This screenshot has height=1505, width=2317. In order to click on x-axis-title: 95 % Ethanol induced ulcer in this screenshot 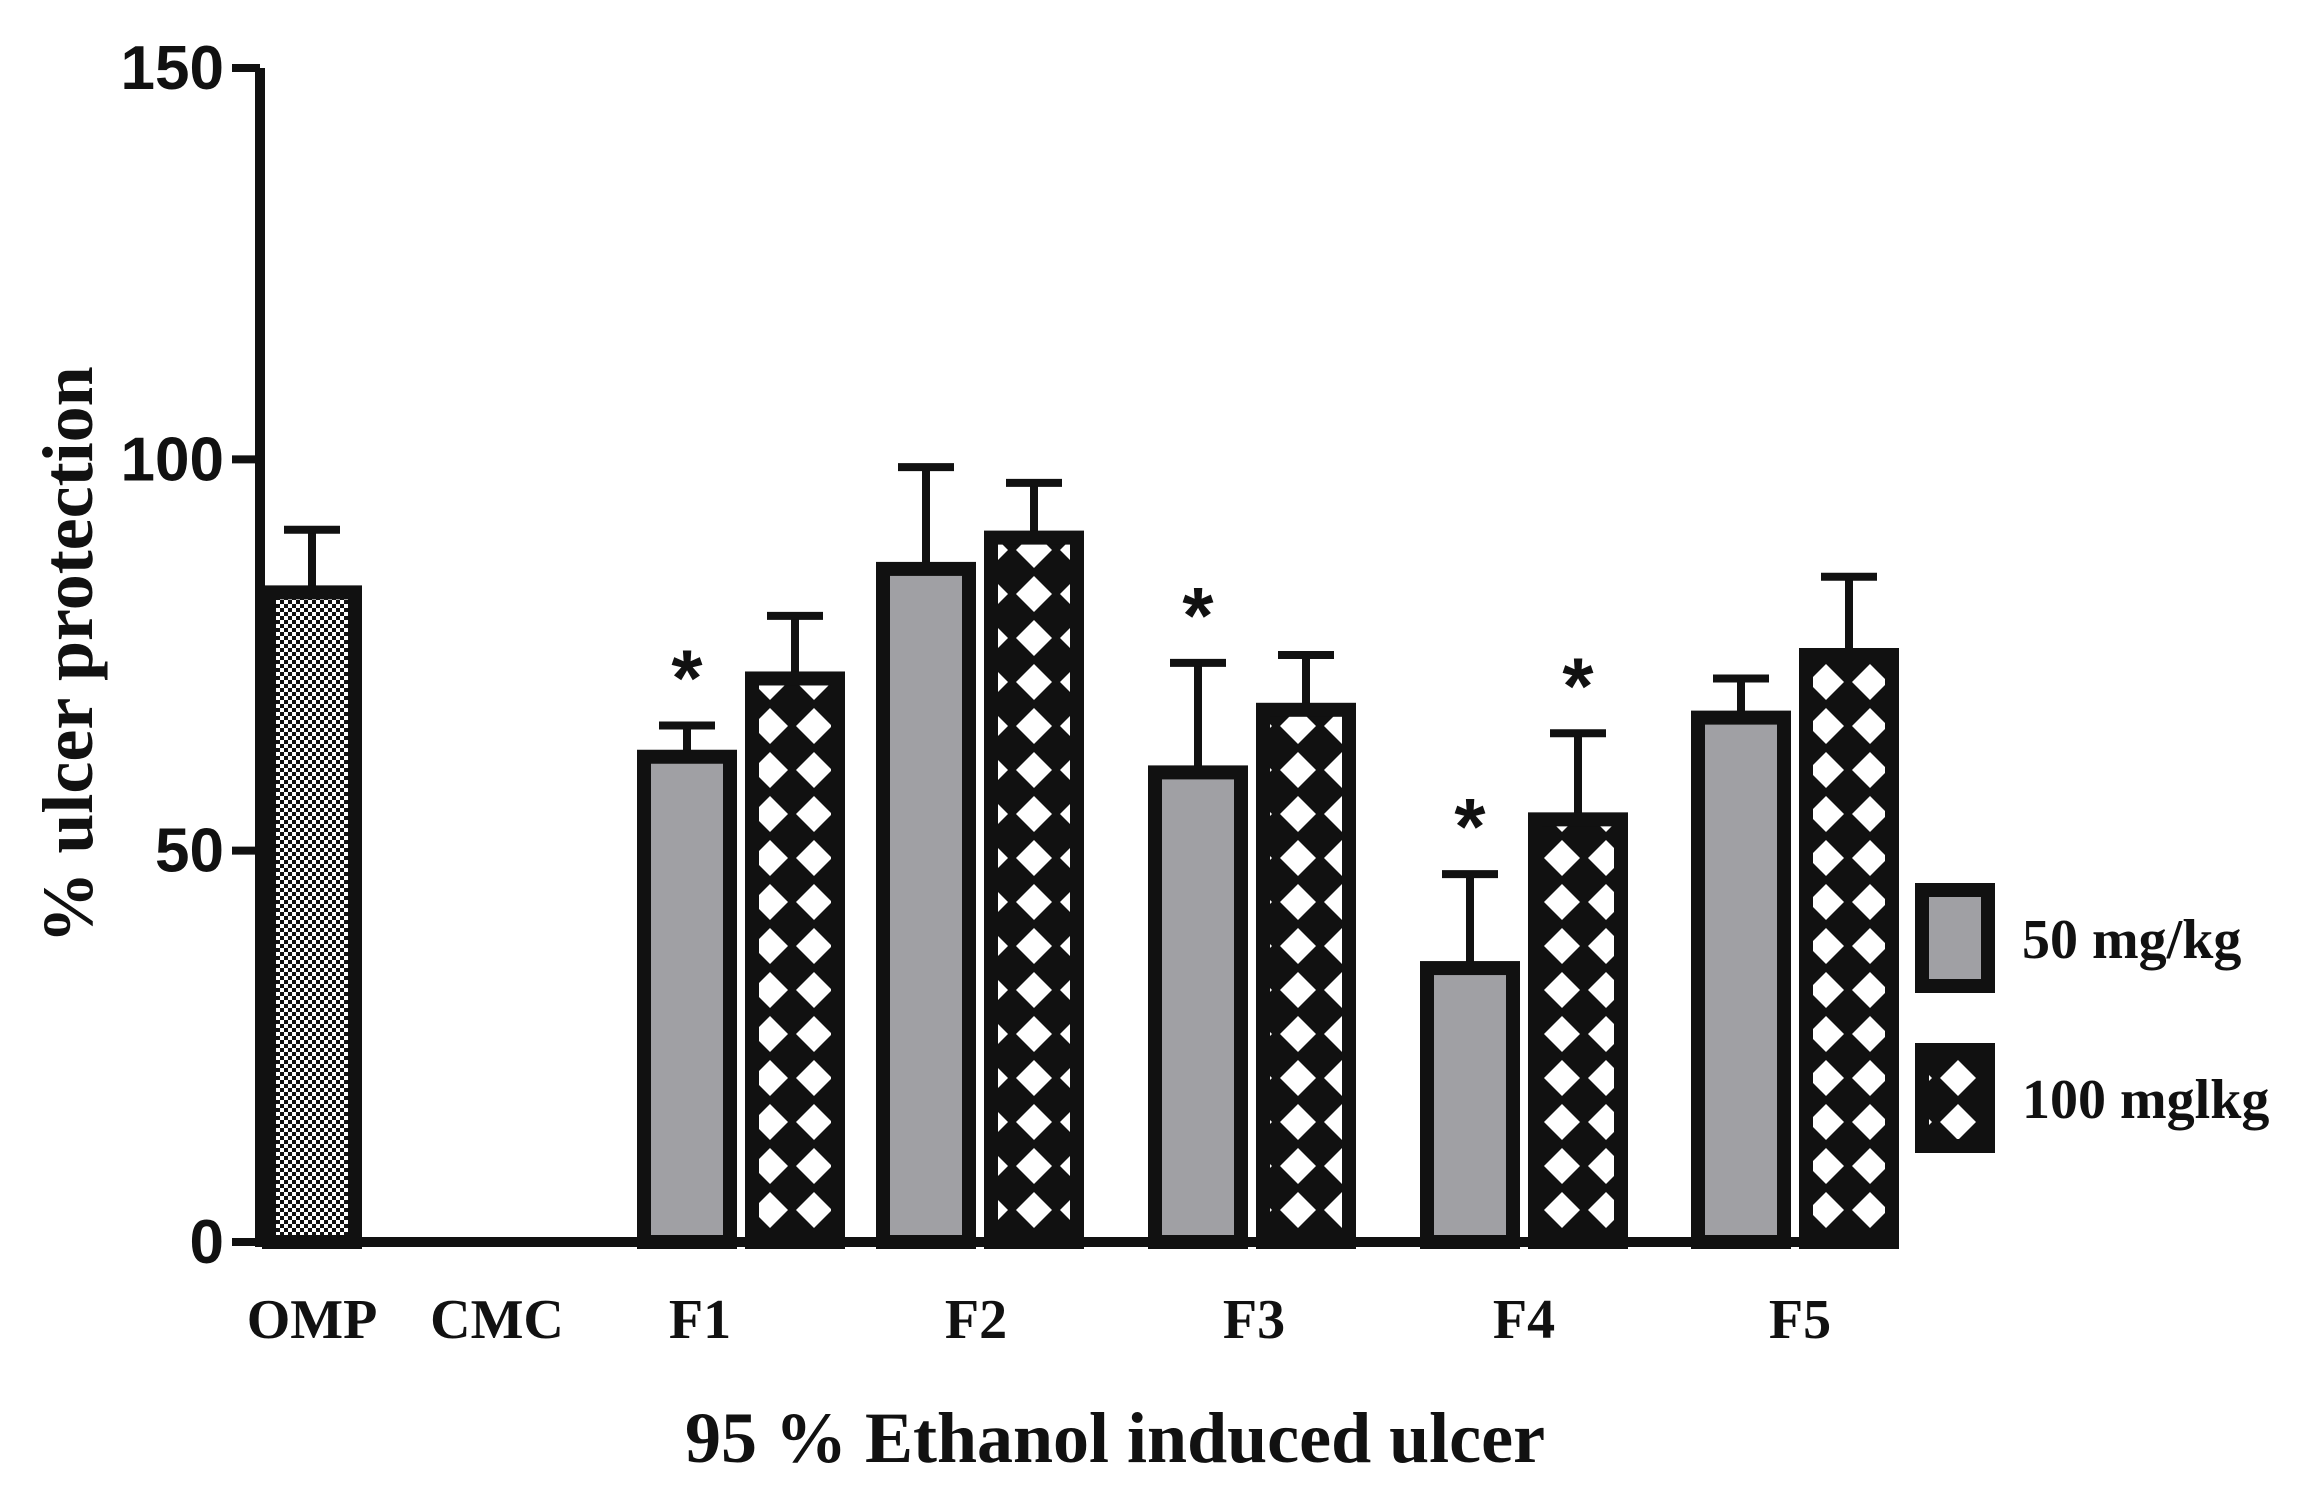, I will do `click(1115, 1438)`.